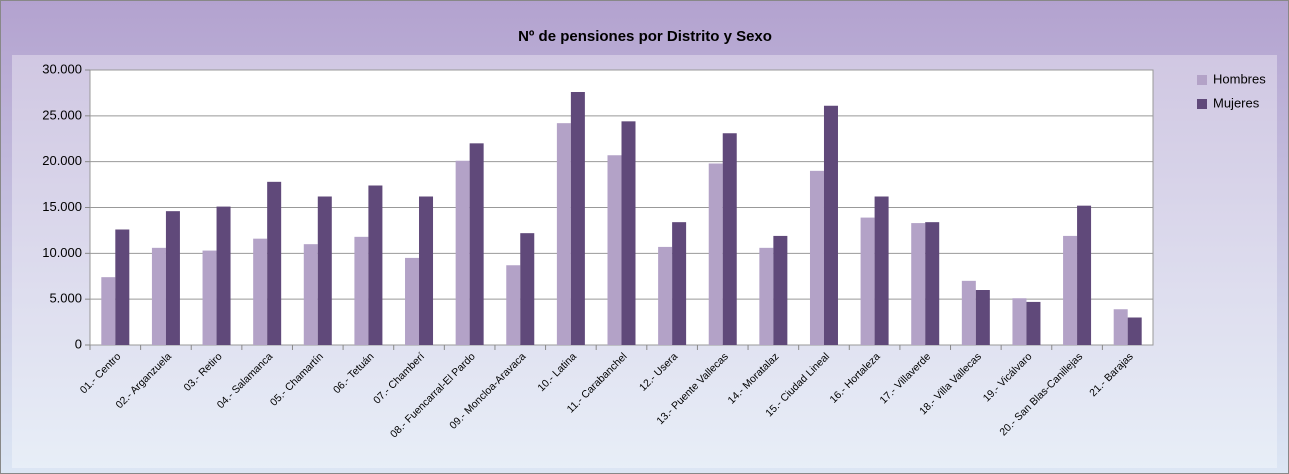 The width and height of the screenshot is (1289, 474). What do you see at coordinates (62, 160) in the screenshot?
I see `y-tick-label: 20.000` at bounding box center [62, 160].